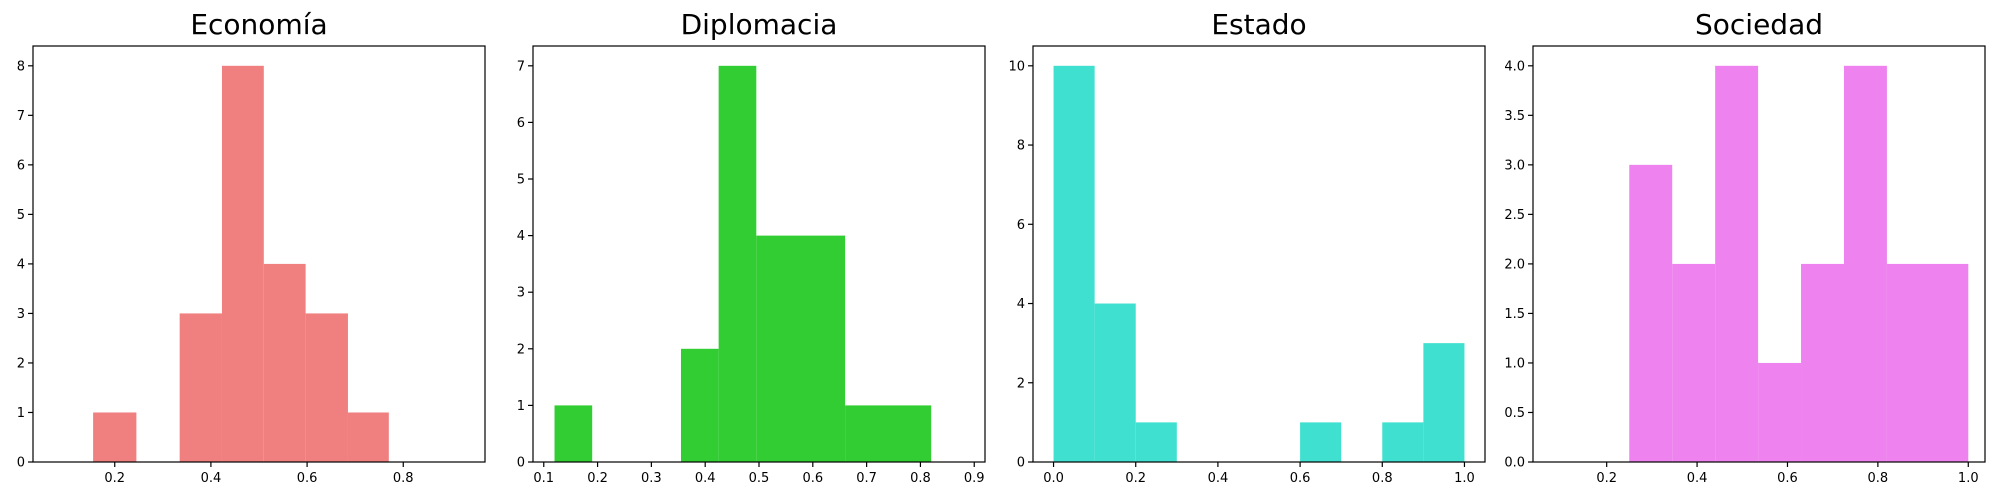 This screenshot has height=500, width=2000. Describe the element at coordinates (1514, 66) in the screenshot. I see `y-tick-label: 4.0` at that location.